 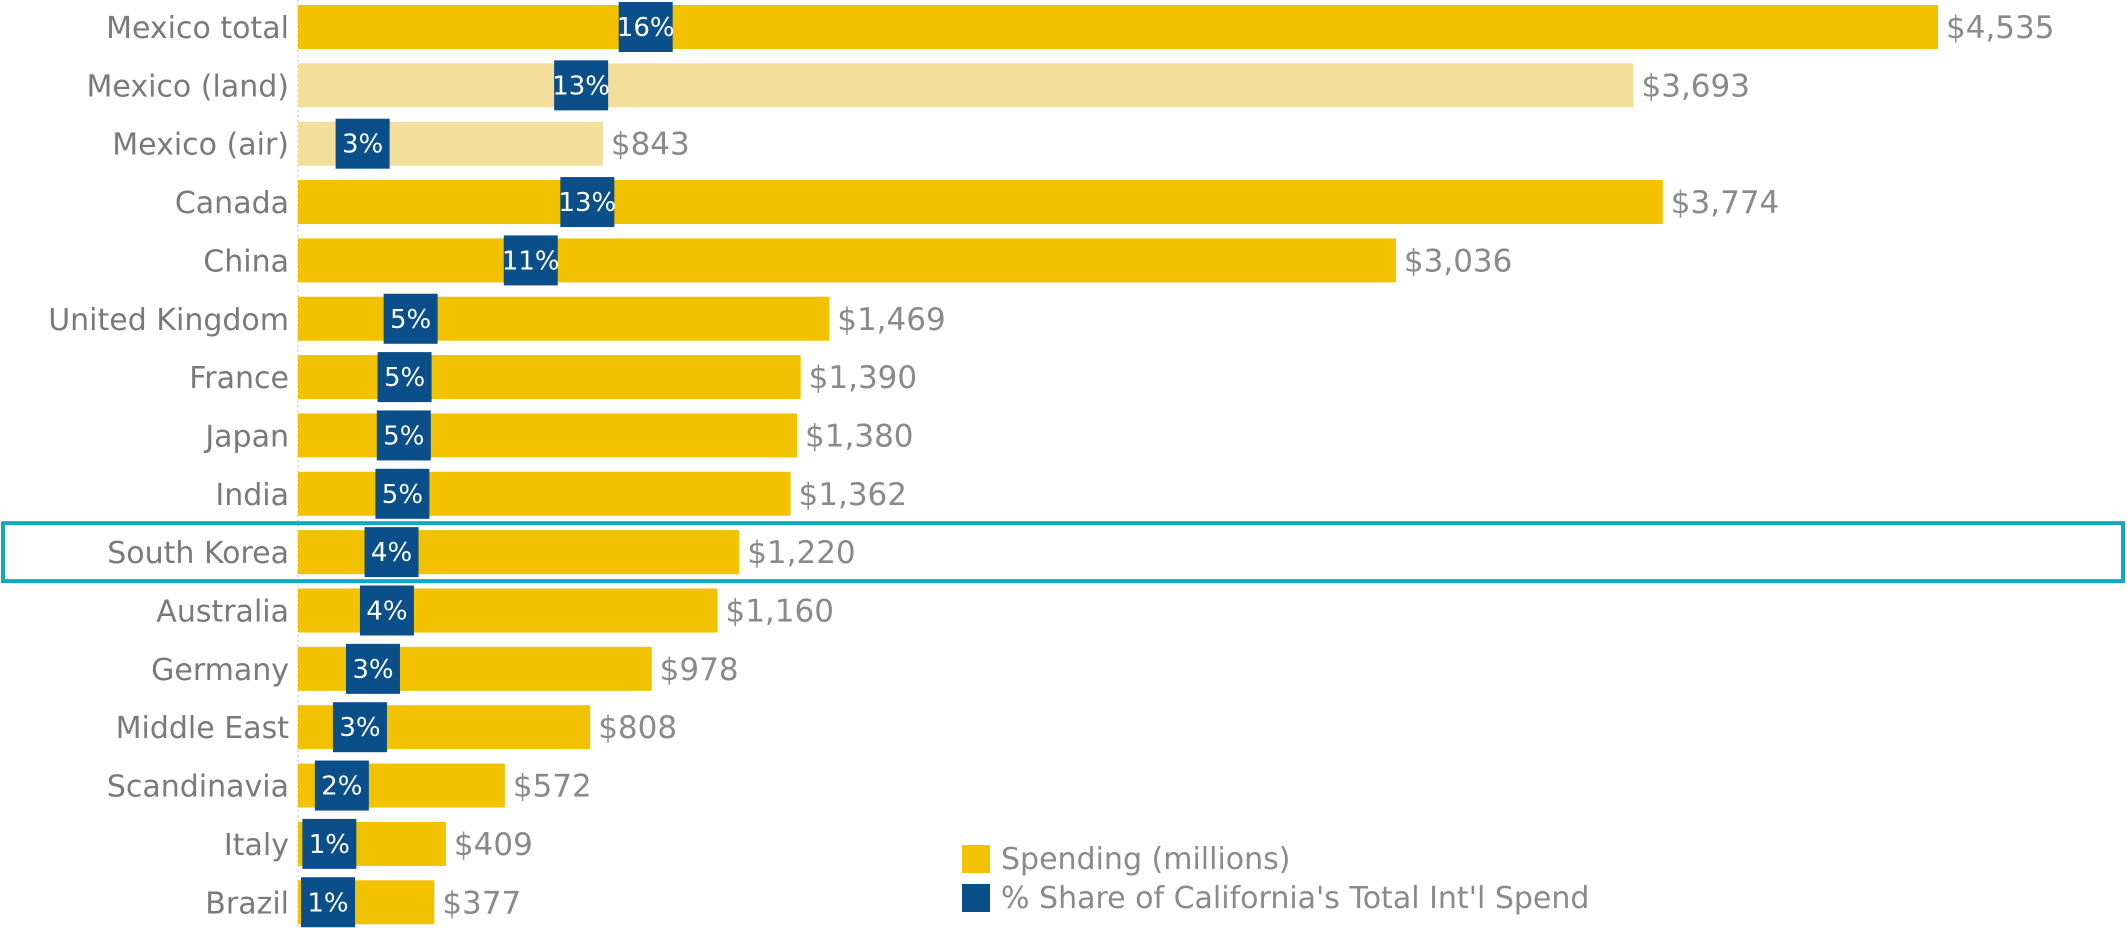 I want to click on spending-value-label: $978, so click(x=699, y=670).